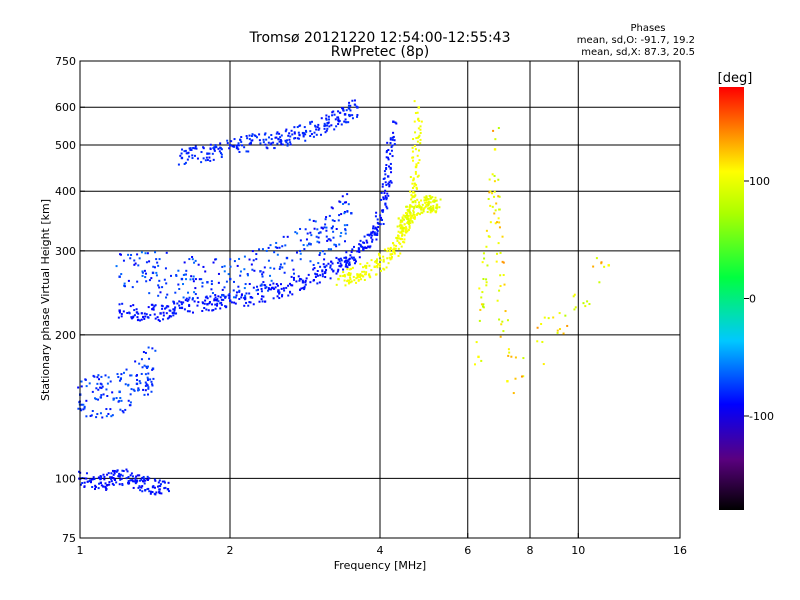  What do you see at coordinates (380, 565) in the screenshot?
I see `x-axis-label: Frequency [MHz]` at bounding box center [380, 565].